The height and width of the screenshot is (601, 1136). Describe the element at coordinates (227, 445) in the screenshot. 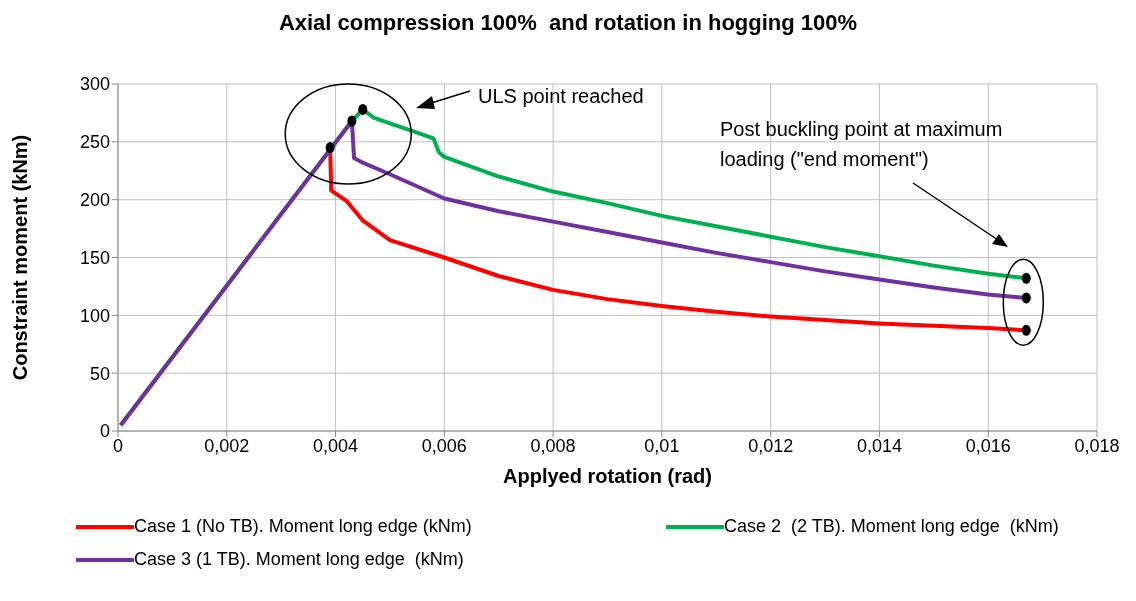

I see `x-tick-label: 0,002` at that location.